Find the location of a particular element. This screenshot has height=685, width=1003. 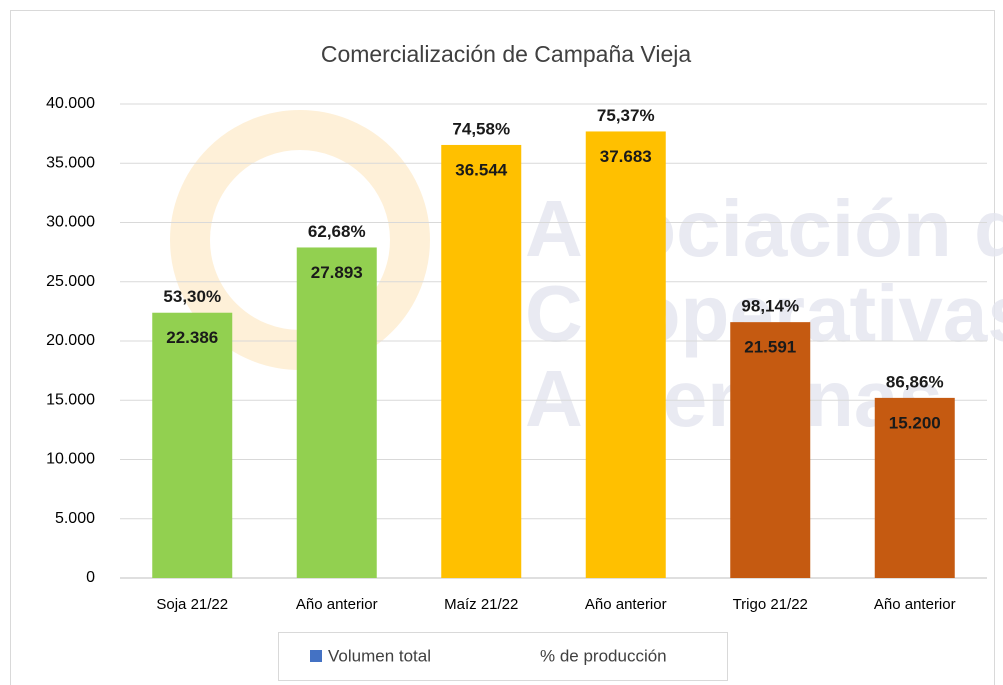

x-tick-label: Maíz 21/22 is located at coordinates (481, 604).